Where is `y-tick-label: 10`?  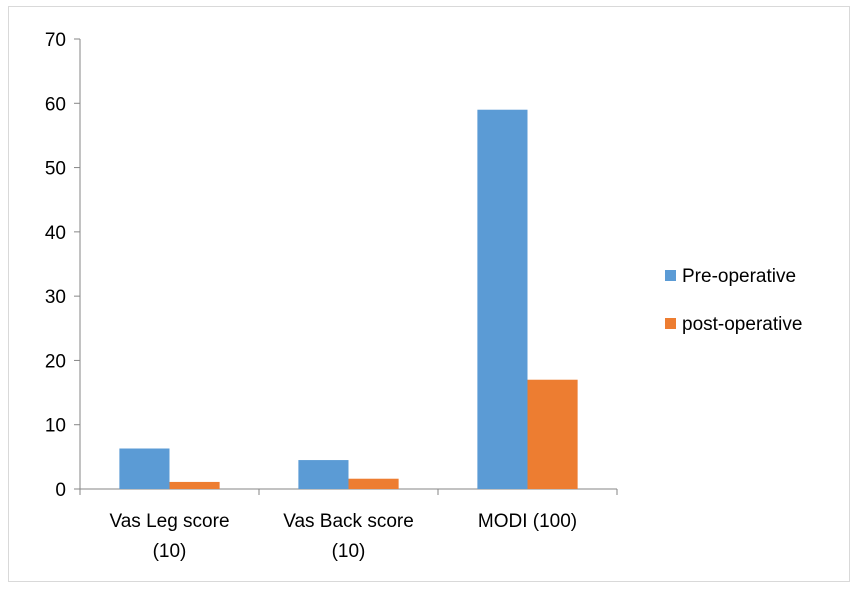
y-tick-label: 10 is located at coordinates (55, 426).